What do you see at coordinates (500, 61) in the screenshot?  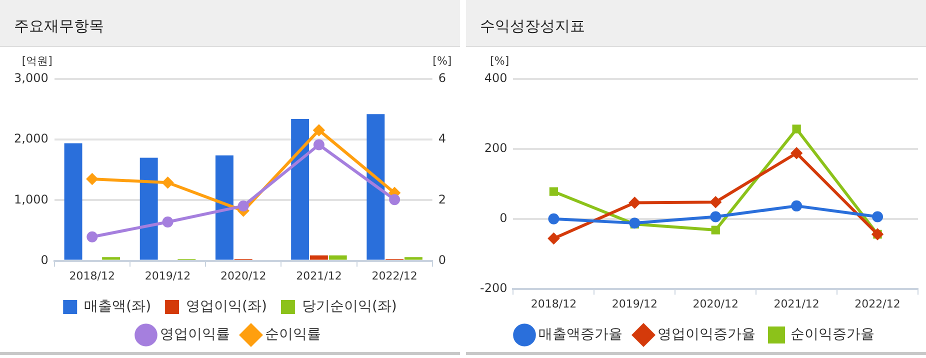 I see `y-axis-title: [%]` at bounding box center [500, 61].